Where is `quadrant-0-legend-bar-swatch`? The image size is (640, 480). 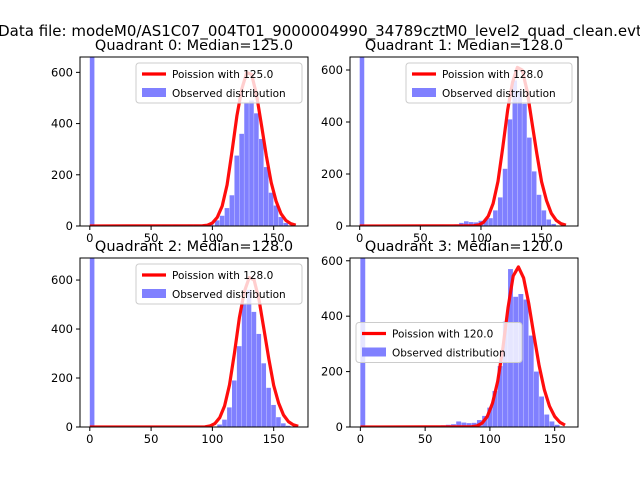 quadrant-0-legend-bar-swatch is located at coordinates (154, 92).